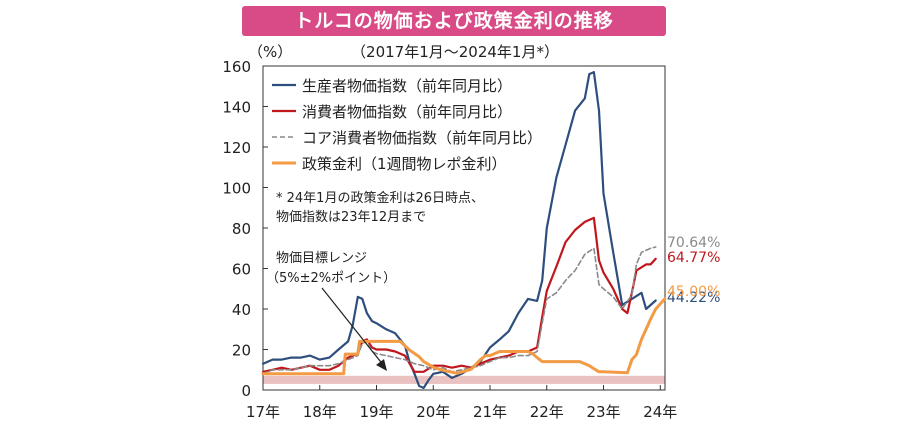 The width and height of the screenshot is (900, 430). What do you see at coordinates (547, 412) in the screenshot?
I see `x-tick-label: 22年` at bounding box center [547, 412].